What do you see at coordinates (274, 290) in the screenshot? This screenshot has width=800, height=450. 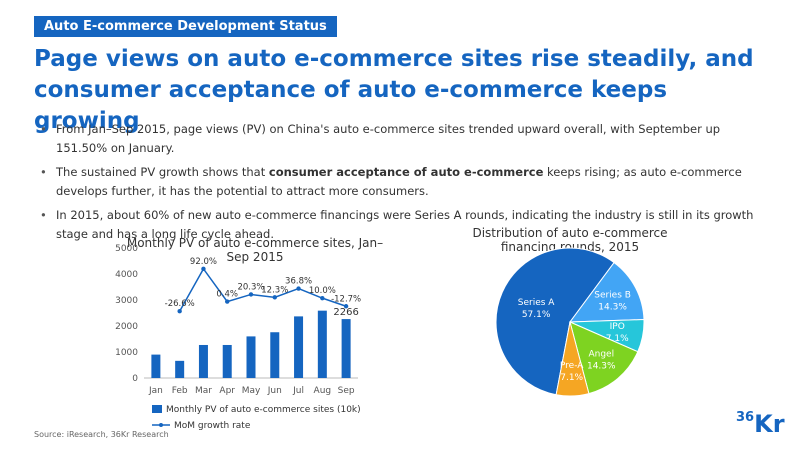 I see `growth-data-label: 12.3%` at bounding box center [274, 290].